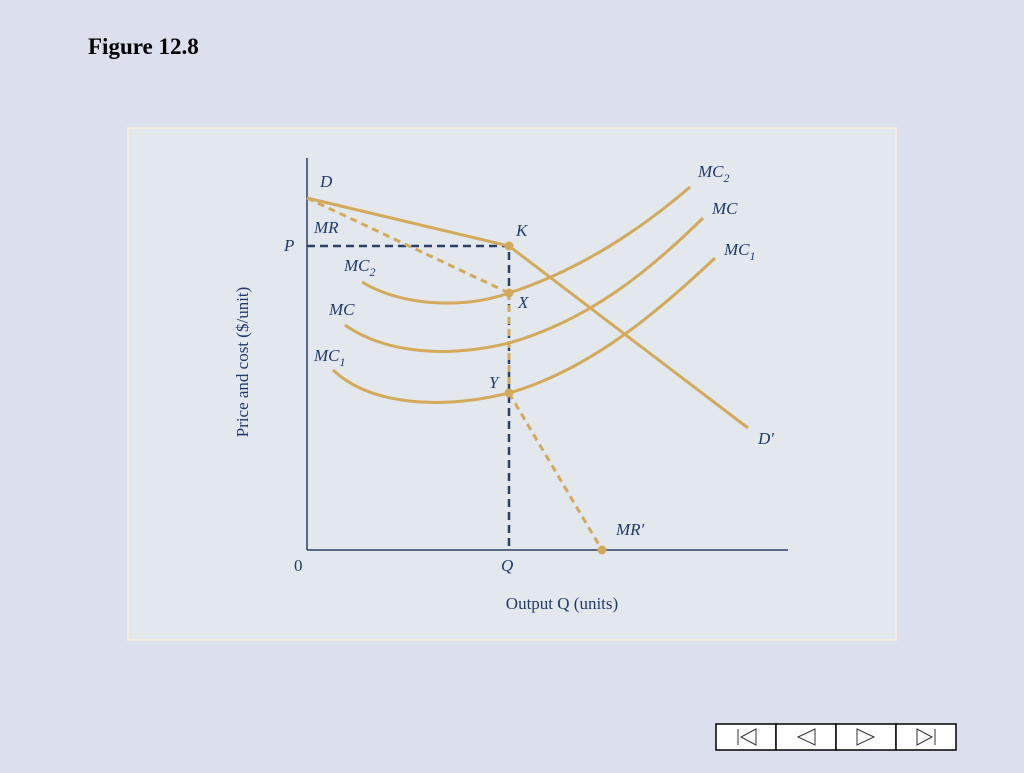  I want to click on point-y, so click(509, 393).